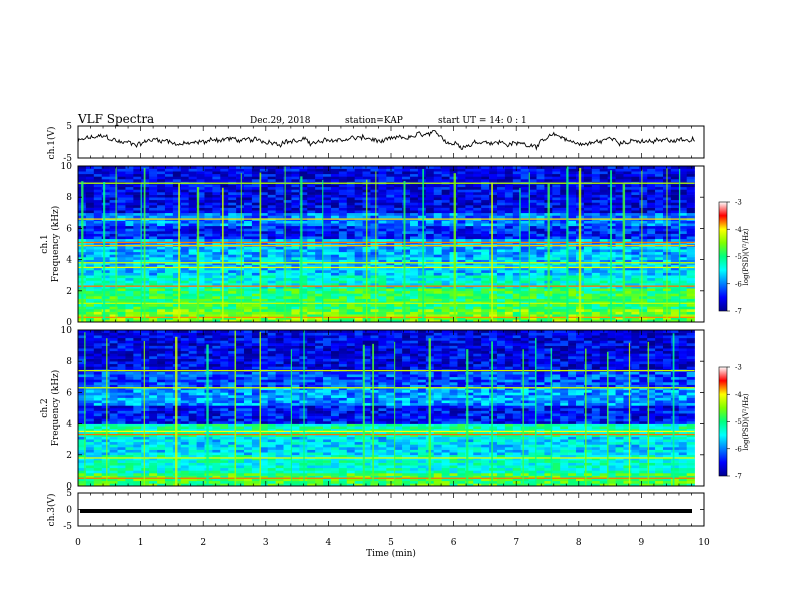  I want to click on spectrogram-burst, so click(423, 245).